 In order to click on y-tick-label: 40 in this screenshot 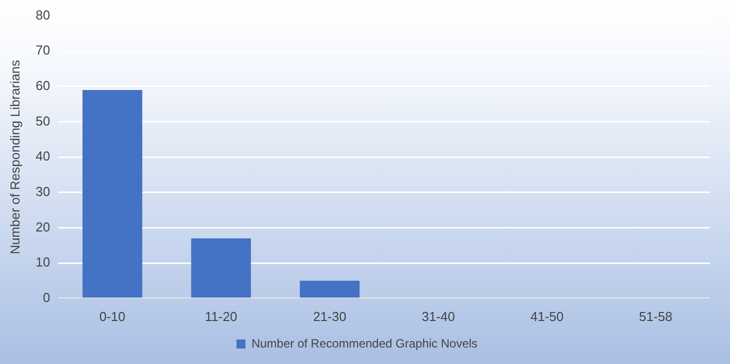, I will do `click(43, 156)`.